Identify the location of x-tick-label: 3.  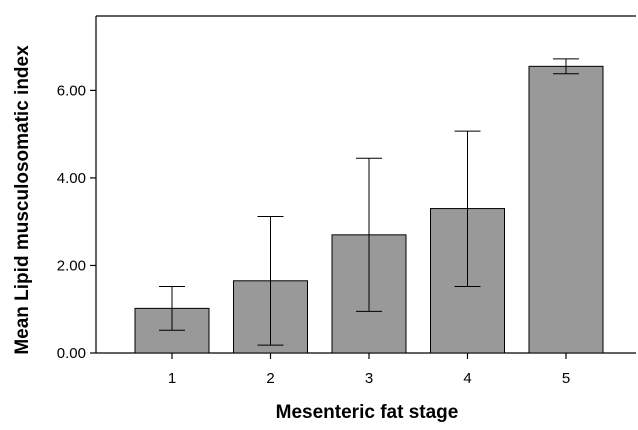
(369, 378).